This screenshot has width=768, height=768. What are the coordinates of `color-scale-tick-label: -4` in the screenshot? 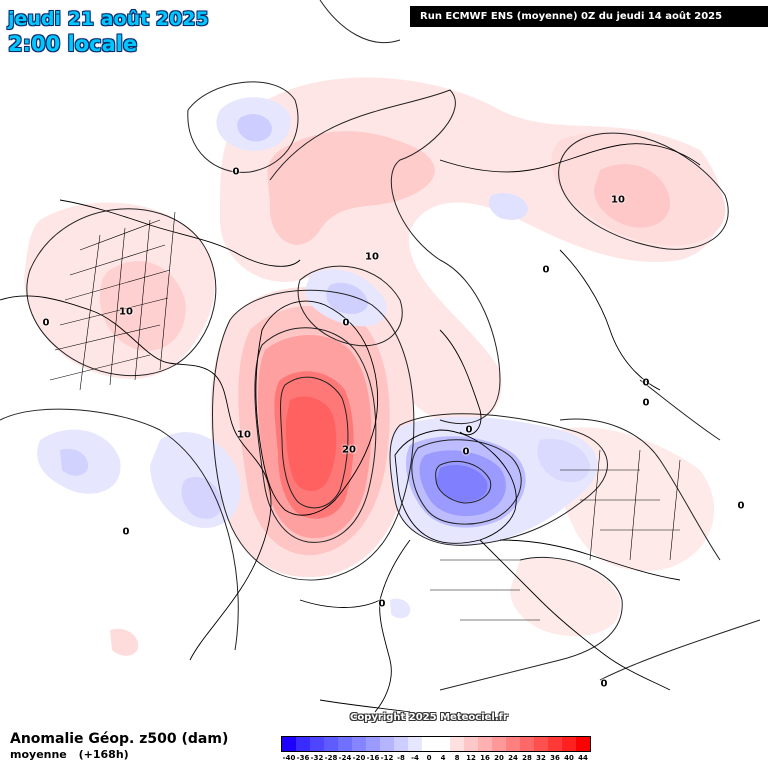 It's located at (415, 758).